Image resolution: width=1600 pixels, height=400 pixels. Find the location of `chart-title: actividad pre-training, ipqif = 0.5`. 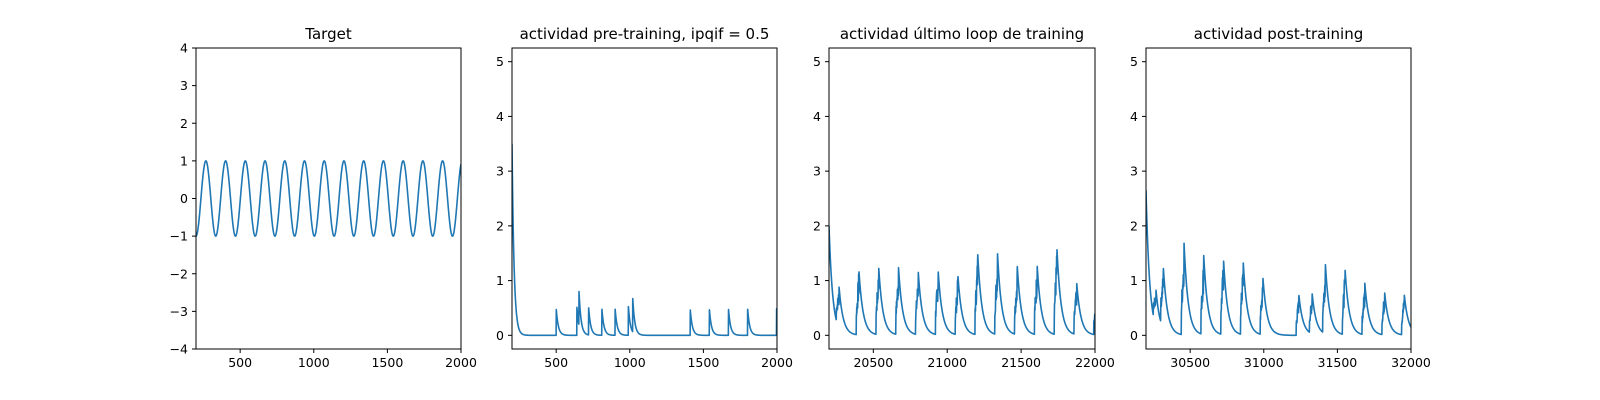

chart-title: actividad pre-training, ipqif = 0.5 is located at coordinates (645, 34).